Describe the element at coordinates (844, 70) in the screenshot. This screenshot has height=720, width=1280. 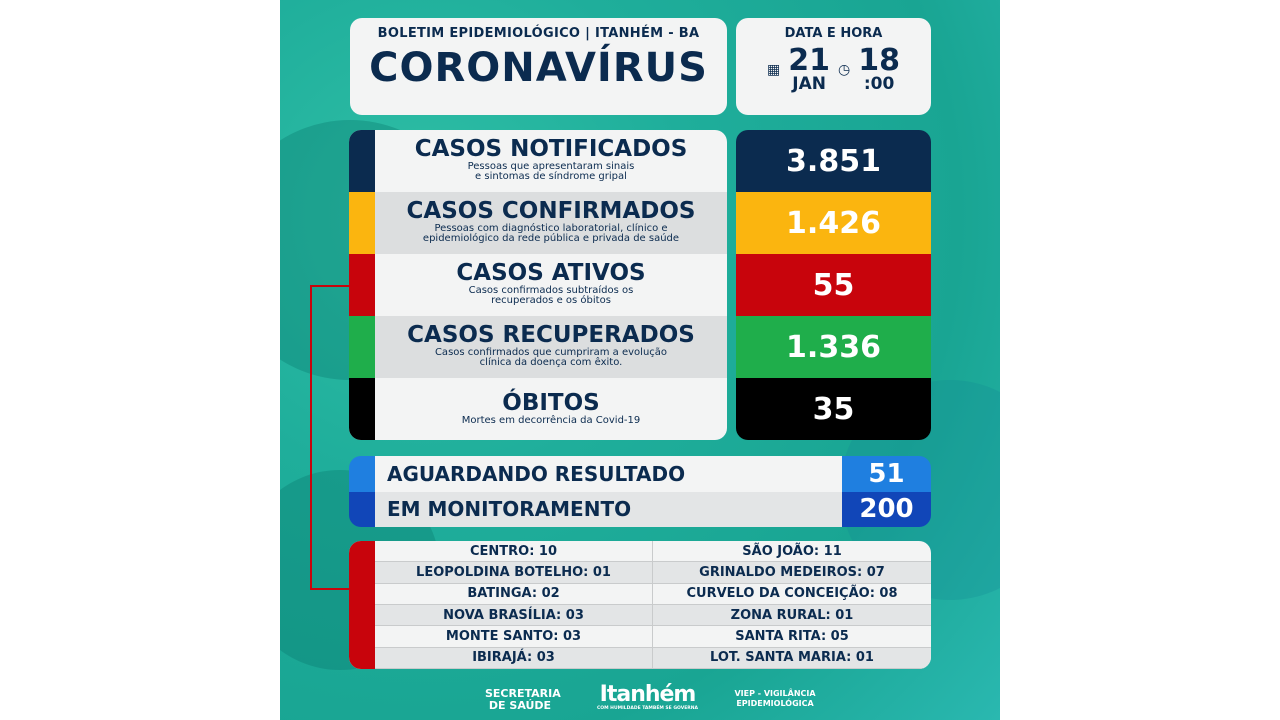
I see `clock-icon: ◷` at that location.